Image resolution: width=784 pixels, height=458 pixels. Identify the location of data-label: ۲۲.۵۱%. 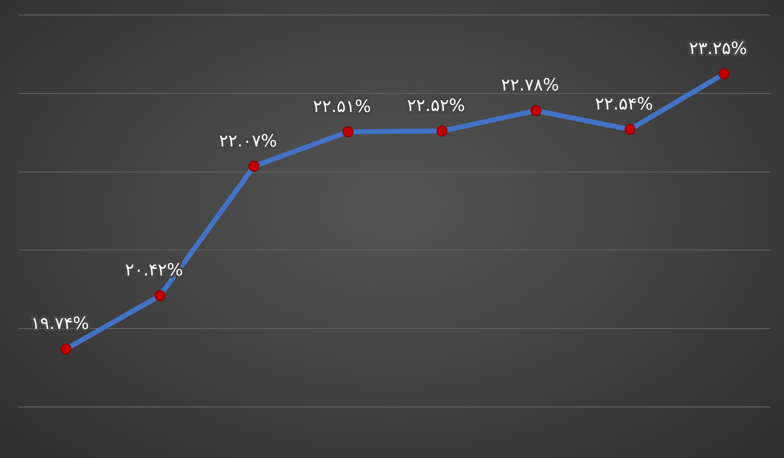
(342, 106).